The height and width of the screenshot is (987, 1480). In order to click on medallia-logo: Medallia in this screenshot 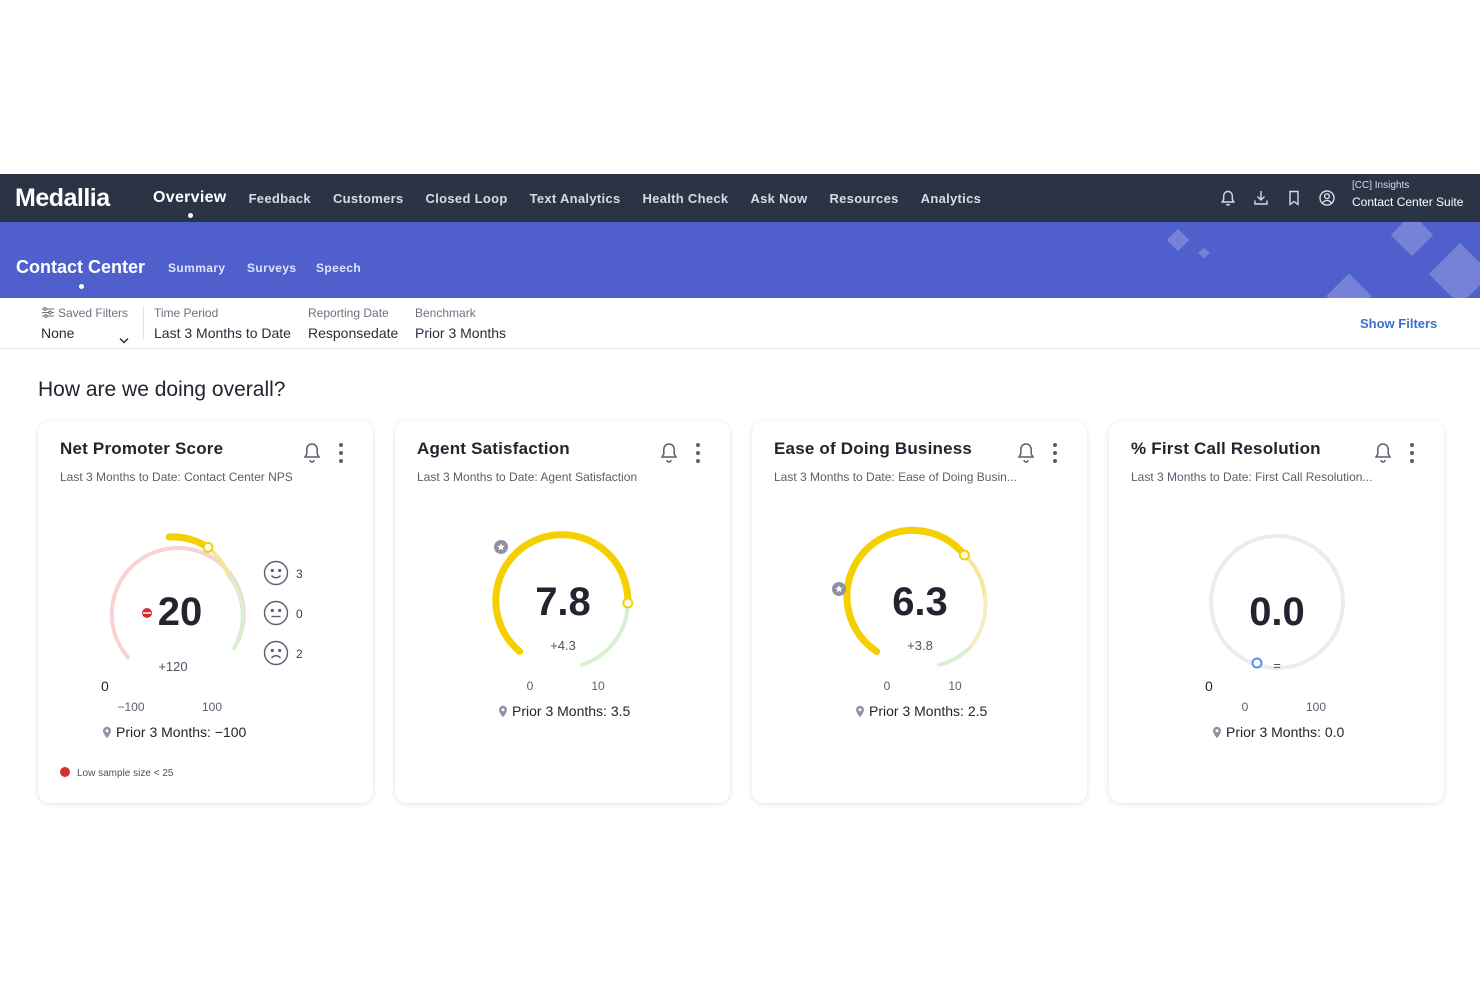, I will do `click(62, 197)`.